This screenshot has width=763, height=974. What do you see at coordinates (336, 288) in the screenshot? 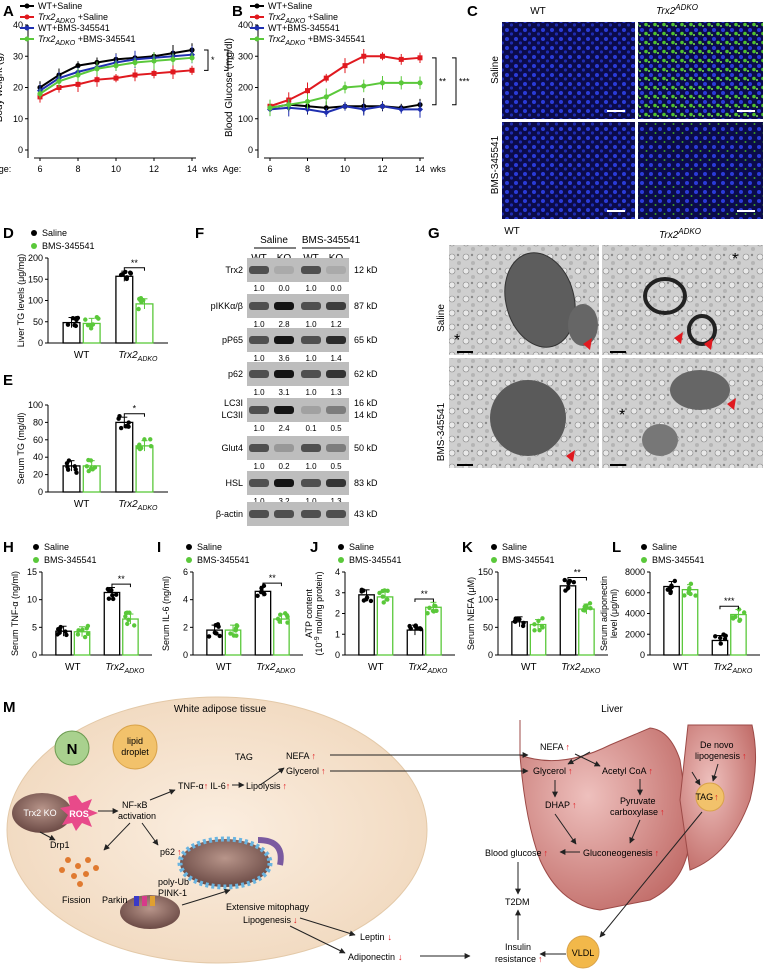
I see `blot-quant: 0.0` at bounding box center [336, 288].